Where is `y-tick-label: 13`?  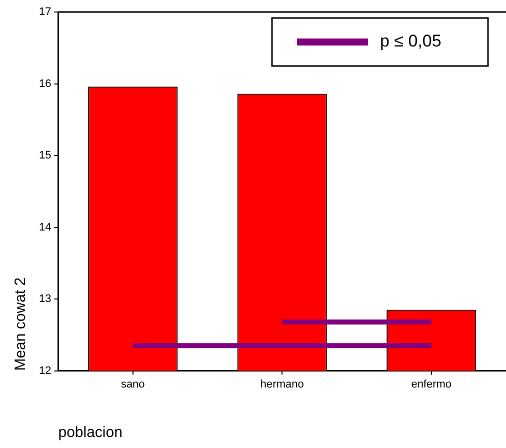
y-tick-label: 13 is located at coordinates (45, 299).